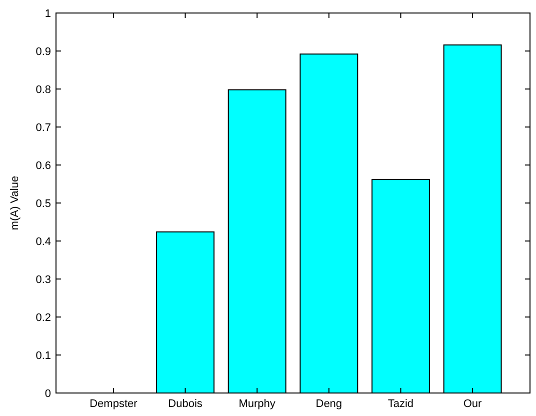  Describe the element at coordinates (43, 166) in the screenshot. I see `y-tick-label: 0.6` at that location.